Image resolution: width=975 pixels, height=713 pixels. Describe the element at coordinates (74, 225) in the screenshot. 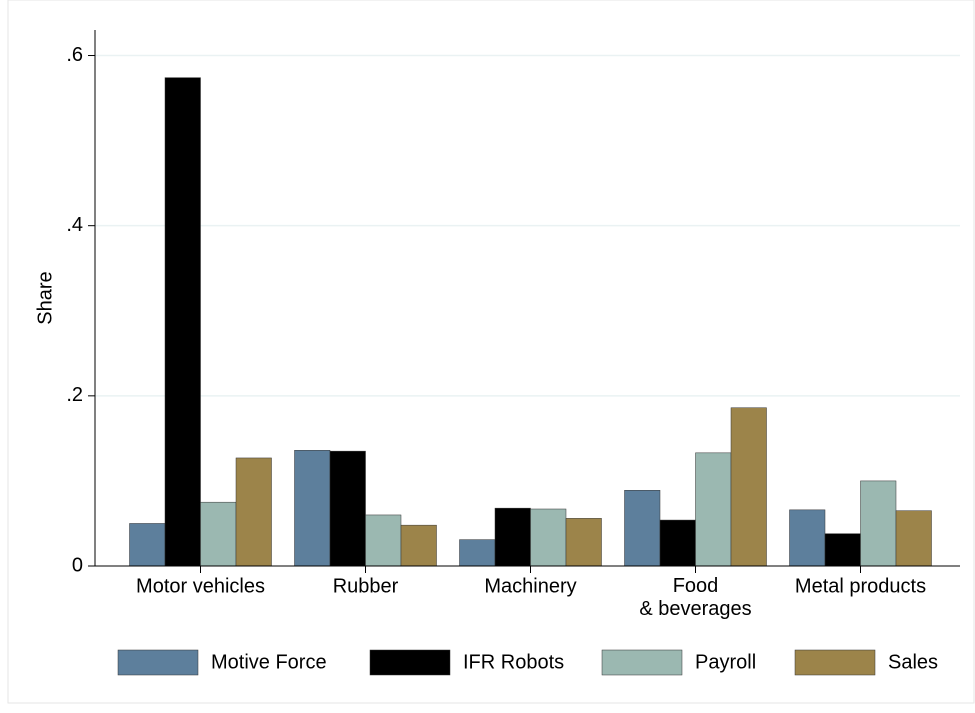

I see `y-tick-label: .4` at that location.